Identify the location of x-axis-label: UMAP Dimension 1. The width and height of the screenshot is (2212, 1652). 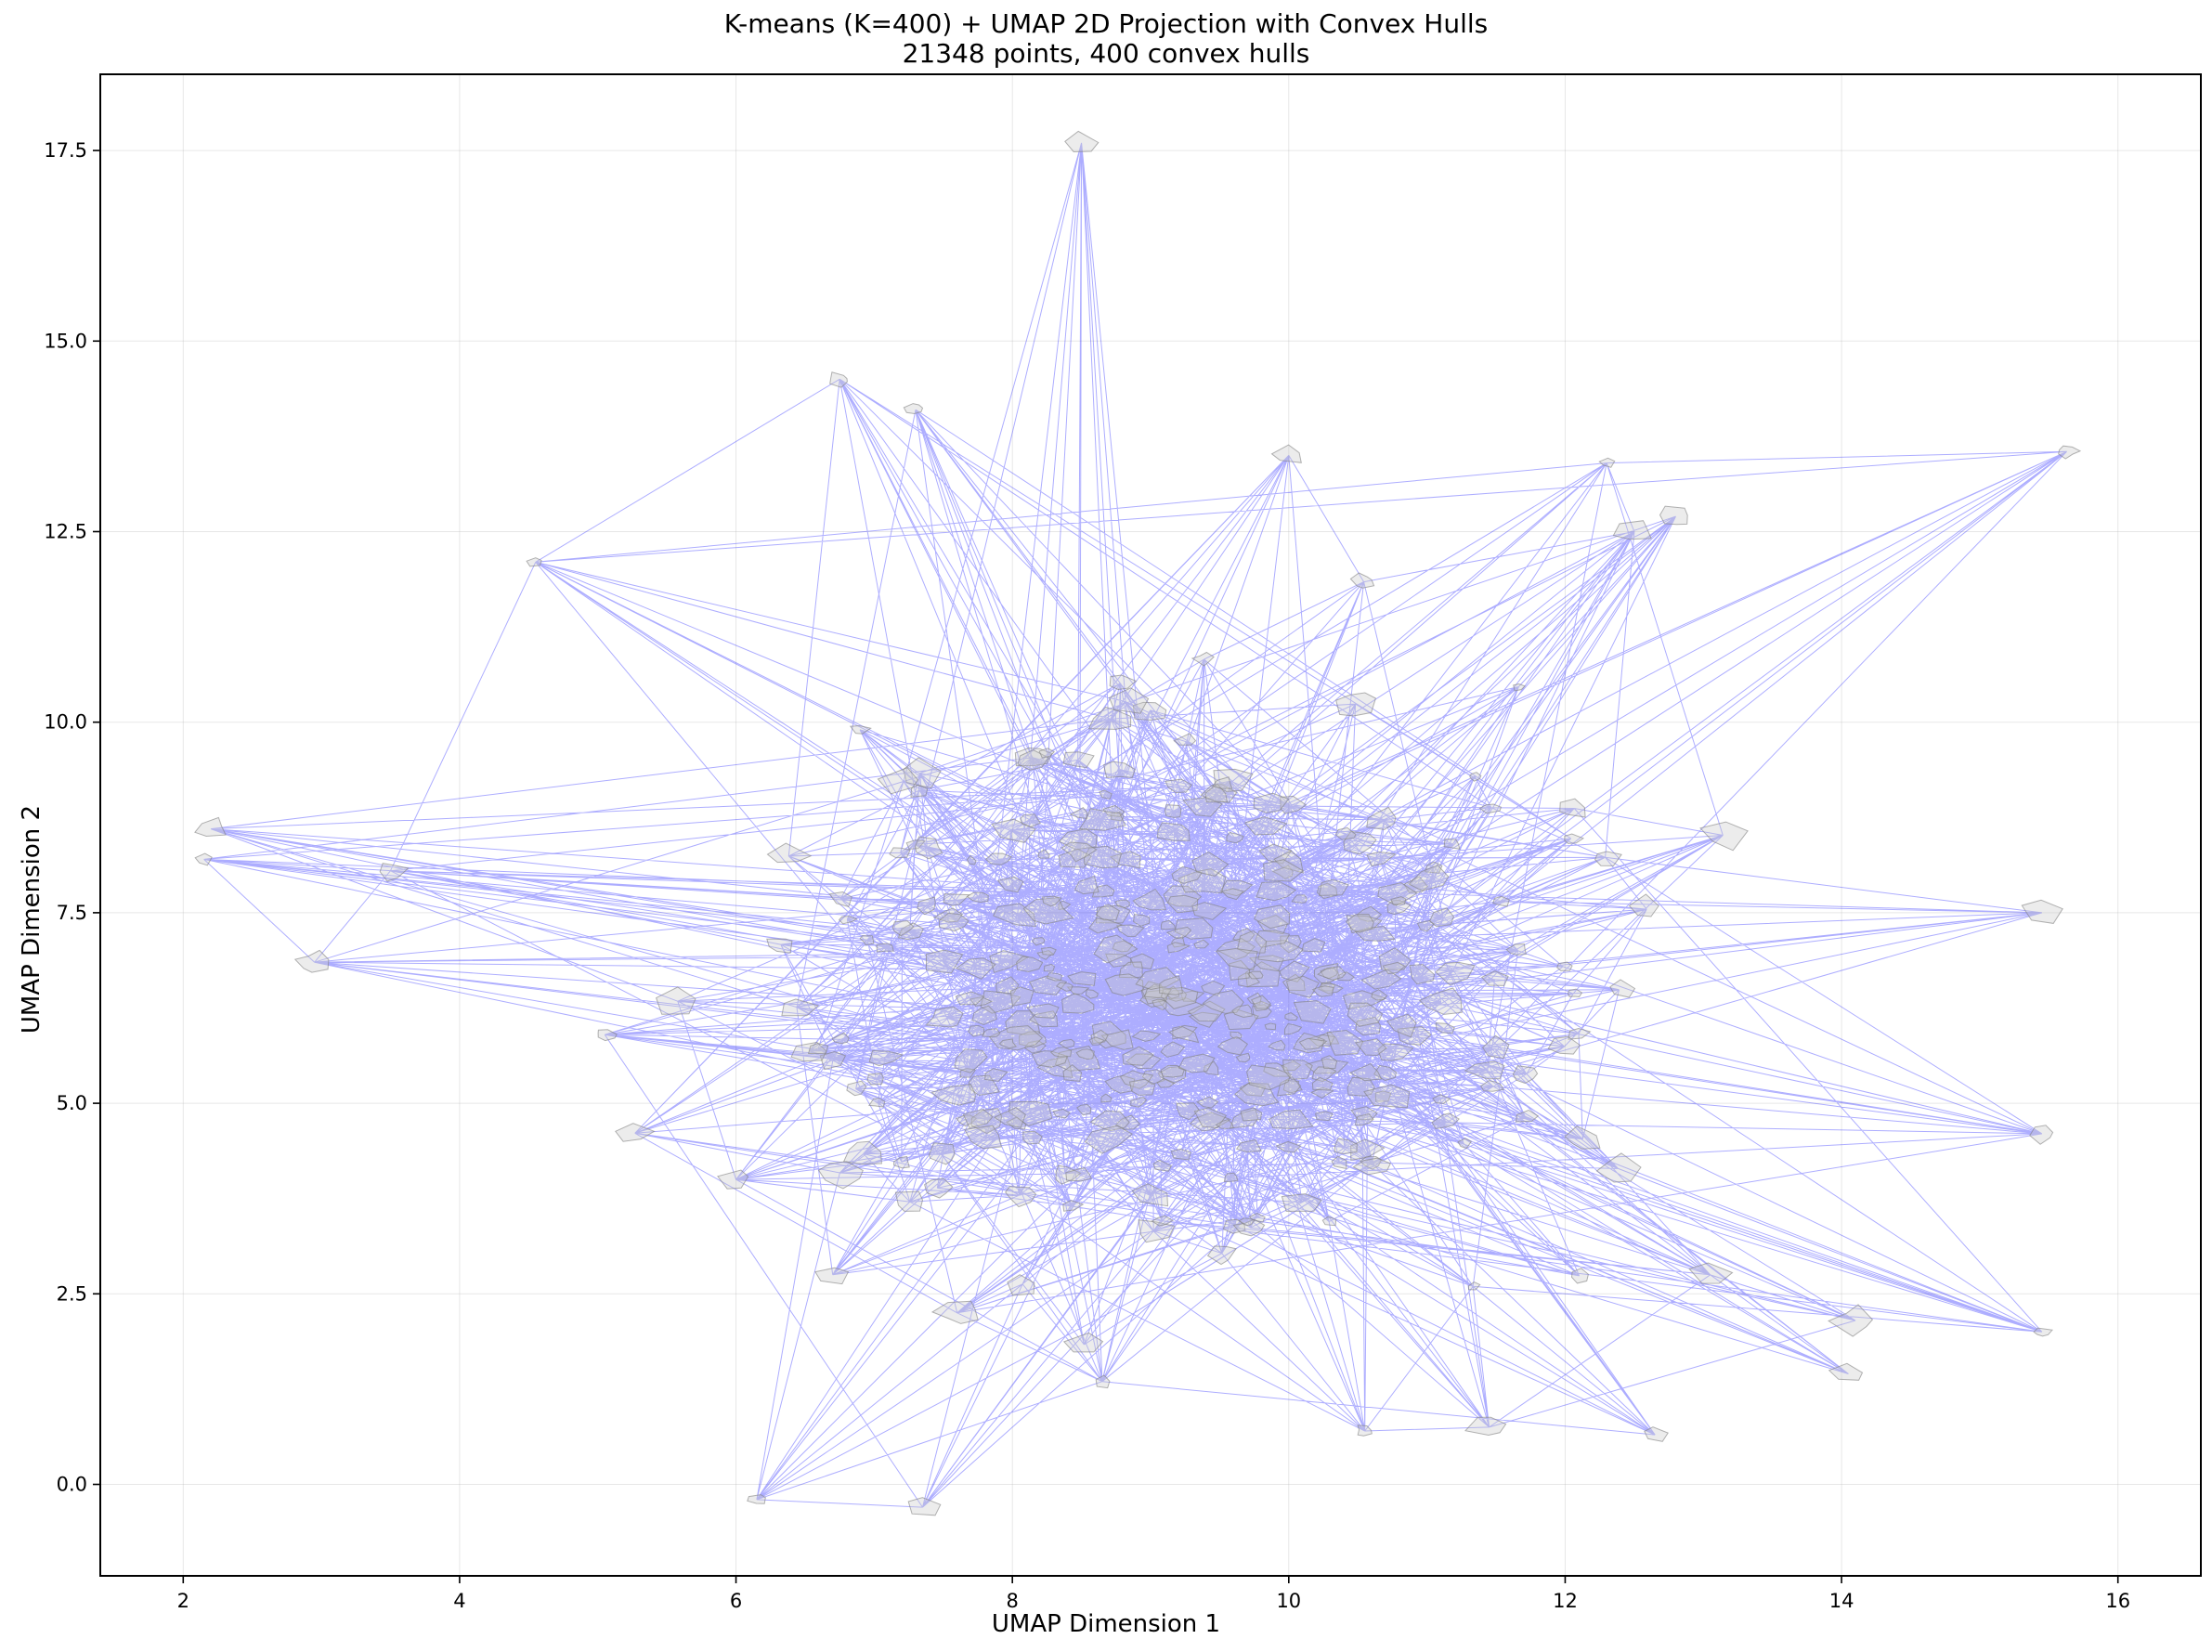
(1106, 1624).